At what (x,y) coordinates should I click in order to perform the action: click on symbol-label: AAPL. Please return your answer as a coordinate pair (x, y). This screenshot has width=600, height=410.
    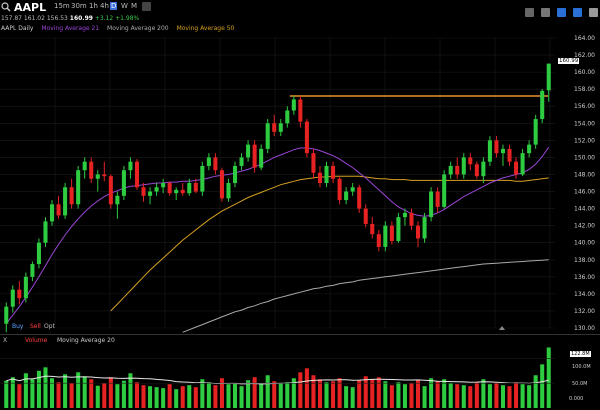
    Looking at the image, I should click on (30, 7).